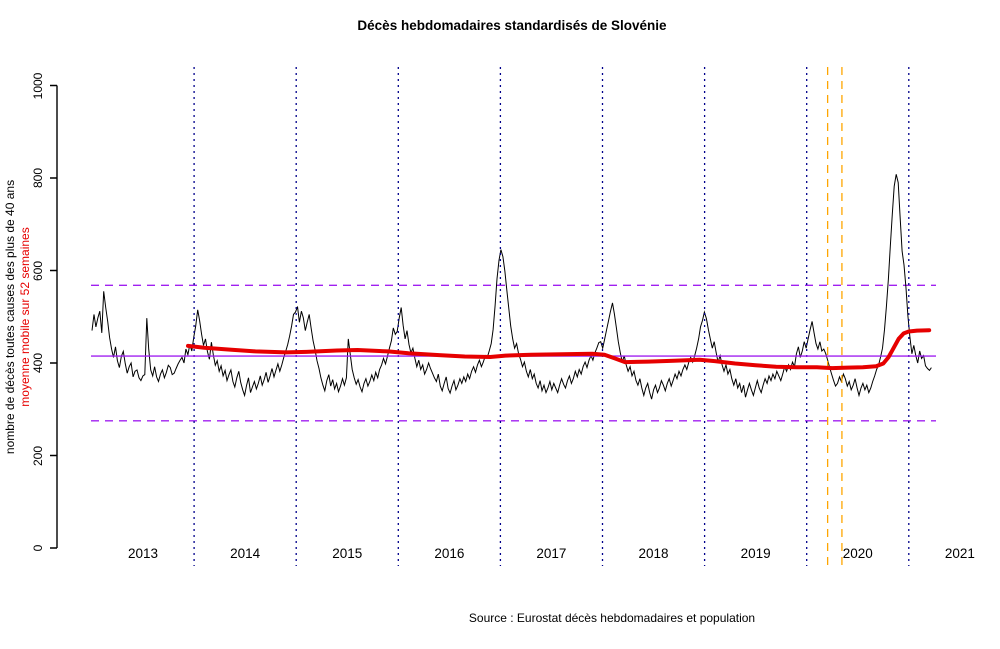 The width and height of the screenshot is (1000, 649). Describe the element at coordinates (653, 553) in the screenshot. I see `x-tick-label: 2018` at that location.